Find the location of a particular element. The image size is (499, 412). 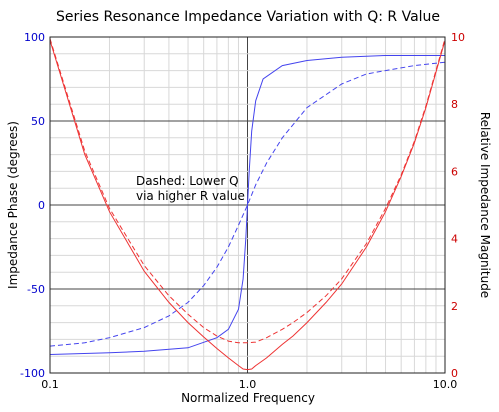

y-left-tick-label: -100 is located at coordinates (32, 373).